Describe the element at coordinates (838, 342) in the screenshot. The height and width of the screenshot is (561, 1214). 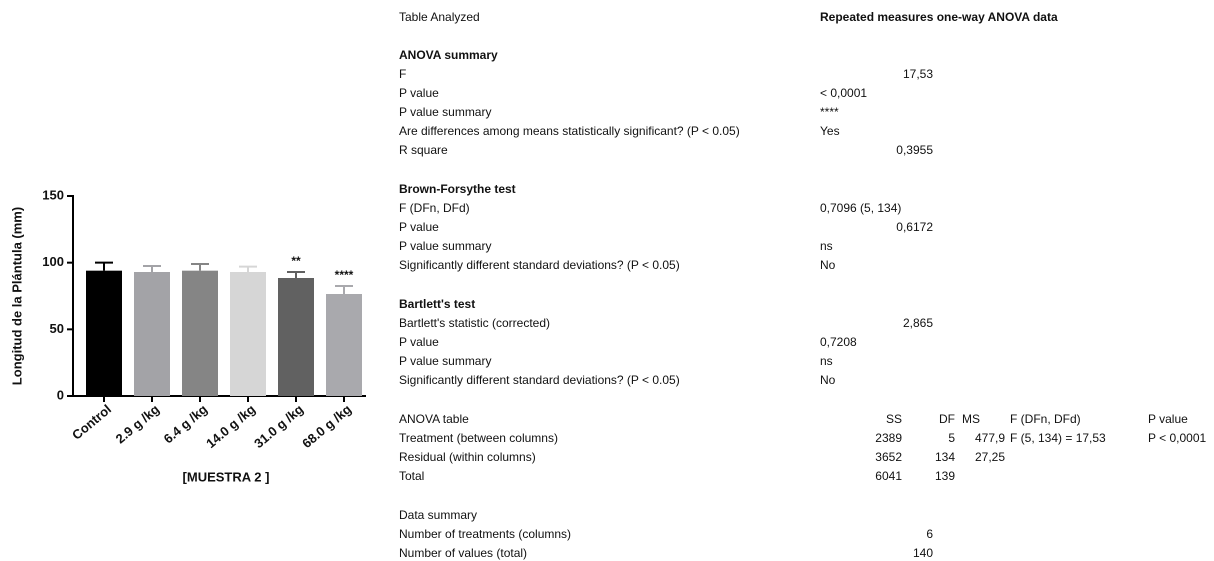
I see `row-value: 0,7208` at that location.